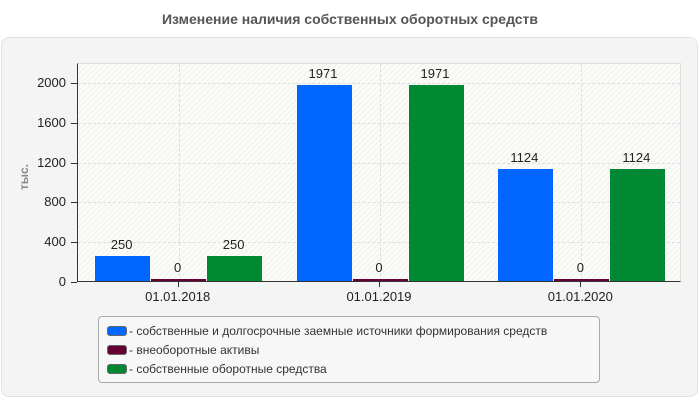  What do you see at coordinates (117, 330) in the screenshot?
I see `legend-swatch-blue` at bounding box center [117, 330].